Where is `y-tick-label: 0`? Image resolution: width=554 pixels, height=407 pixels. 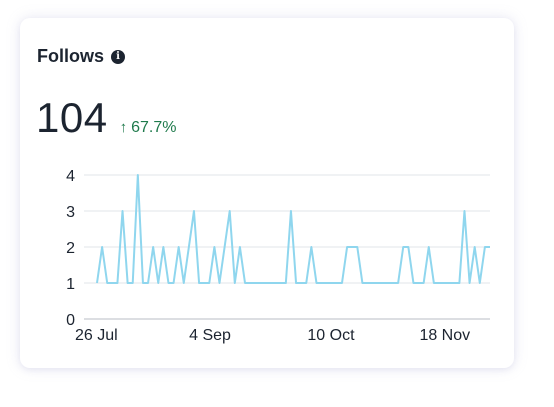
y-tick-label: 0 is located at coordinates (70, 320).